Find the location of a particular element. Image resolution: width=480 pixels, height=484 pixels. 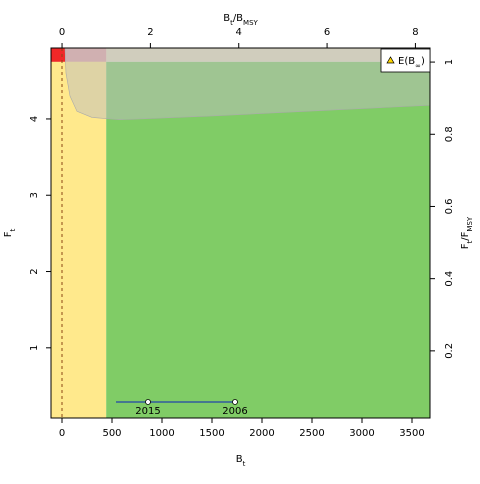

region-red is located at coordinates (58, 55).